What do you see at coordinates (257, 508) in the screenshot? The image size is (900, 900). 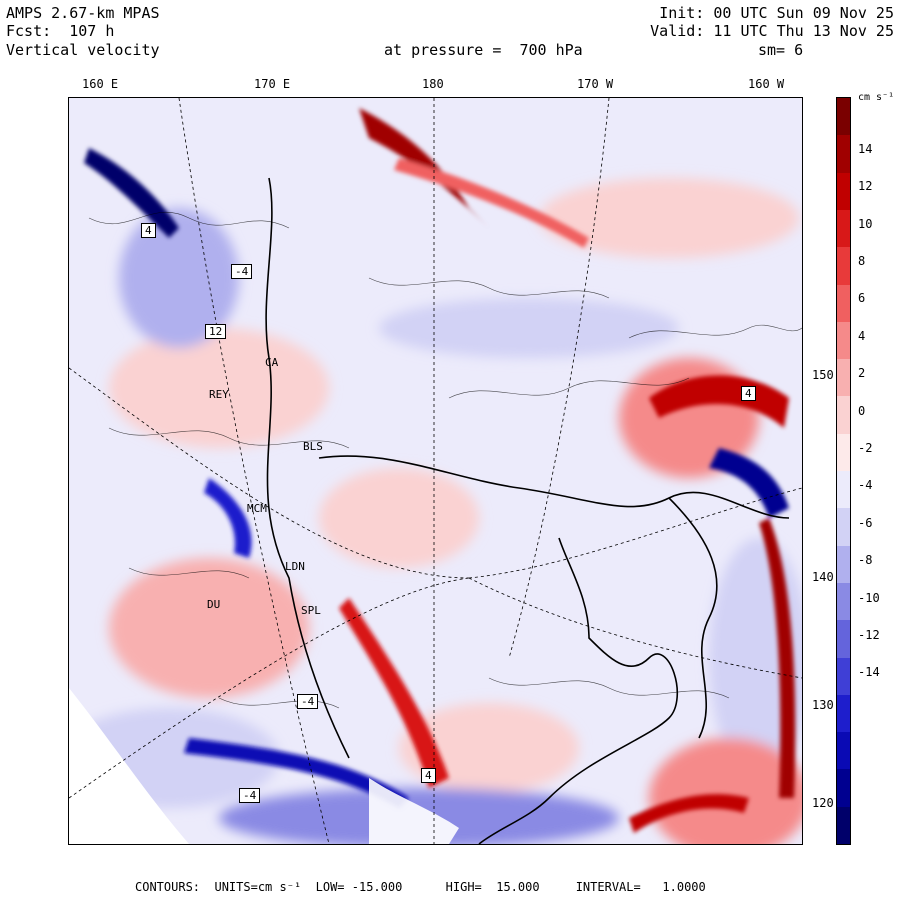 I see `station-label: MCM` at bounding box center [257, 508].